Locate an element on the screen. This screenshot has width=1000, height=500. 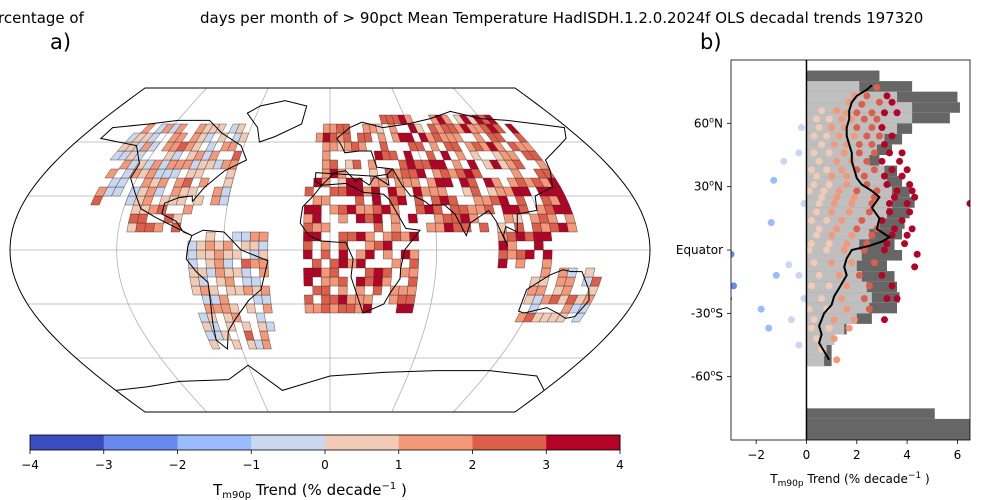
colorbar-tick-label: 2 is located at coordinates (473, 465).